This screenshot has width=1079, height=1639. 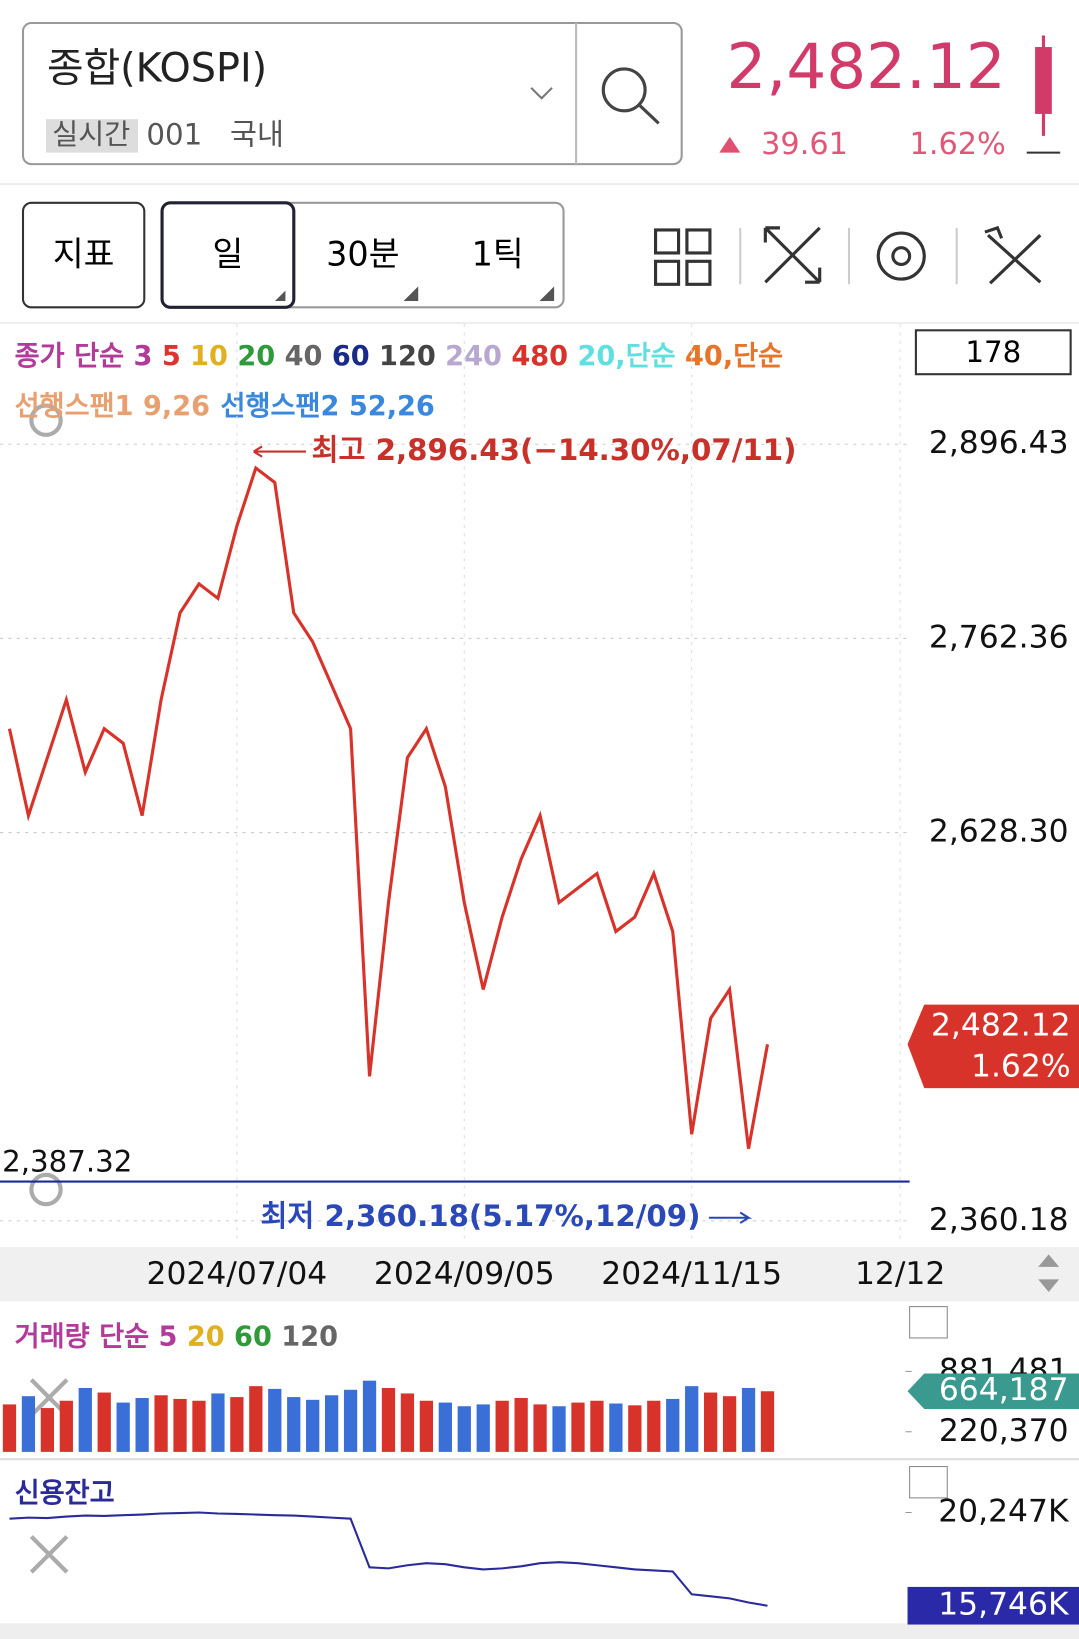 I want to click on y-tick-label: 2,762.36, so click(x=999, y=637).